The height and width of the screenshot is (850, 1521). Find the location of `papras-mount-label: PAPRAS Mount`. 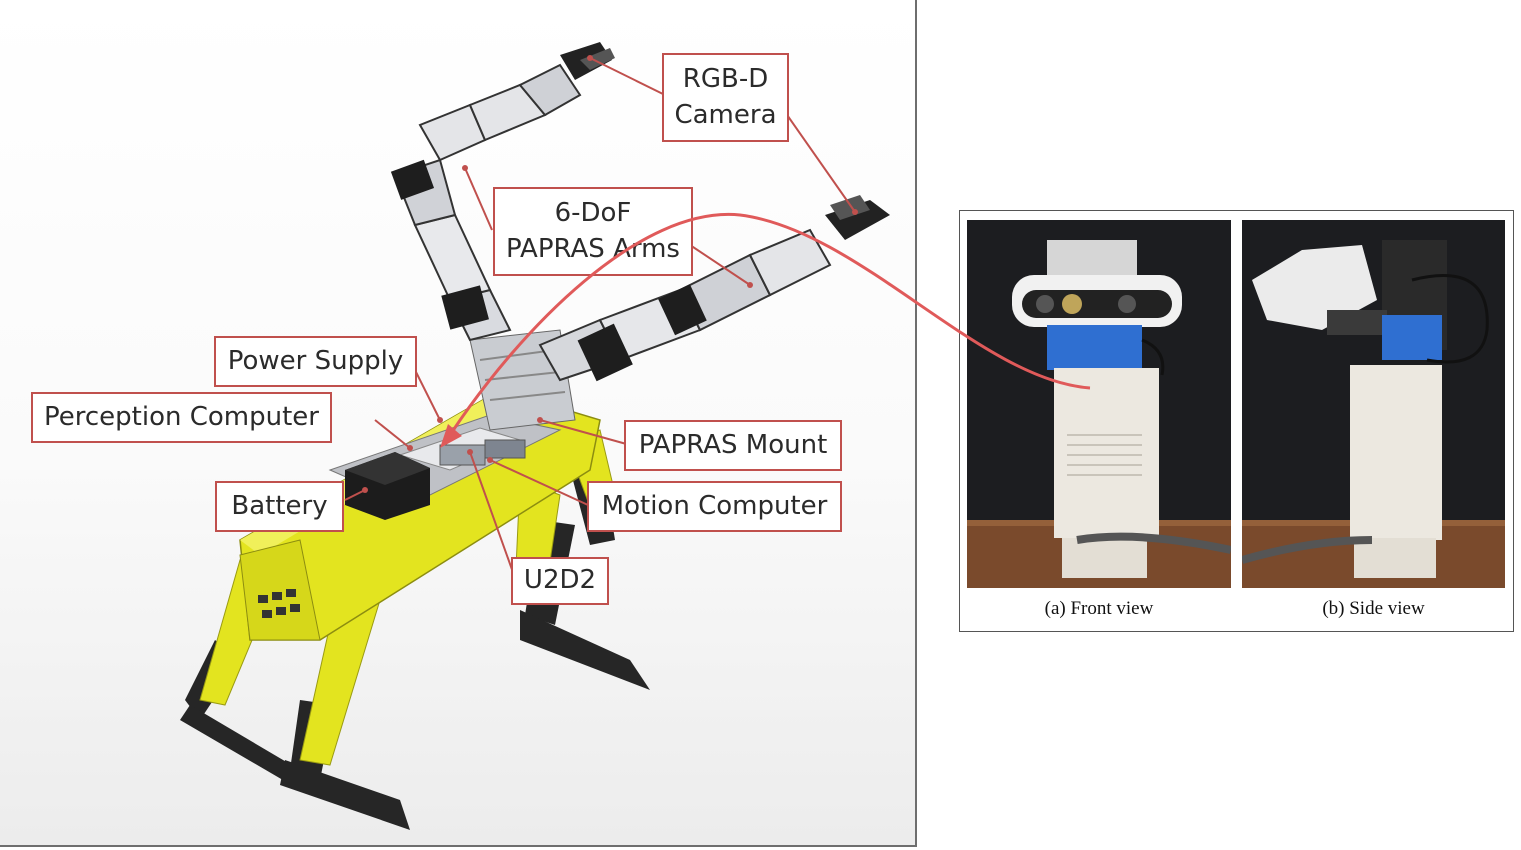

papras-mount-label: PAPRAS Mount is located at coordinates (733, 445).